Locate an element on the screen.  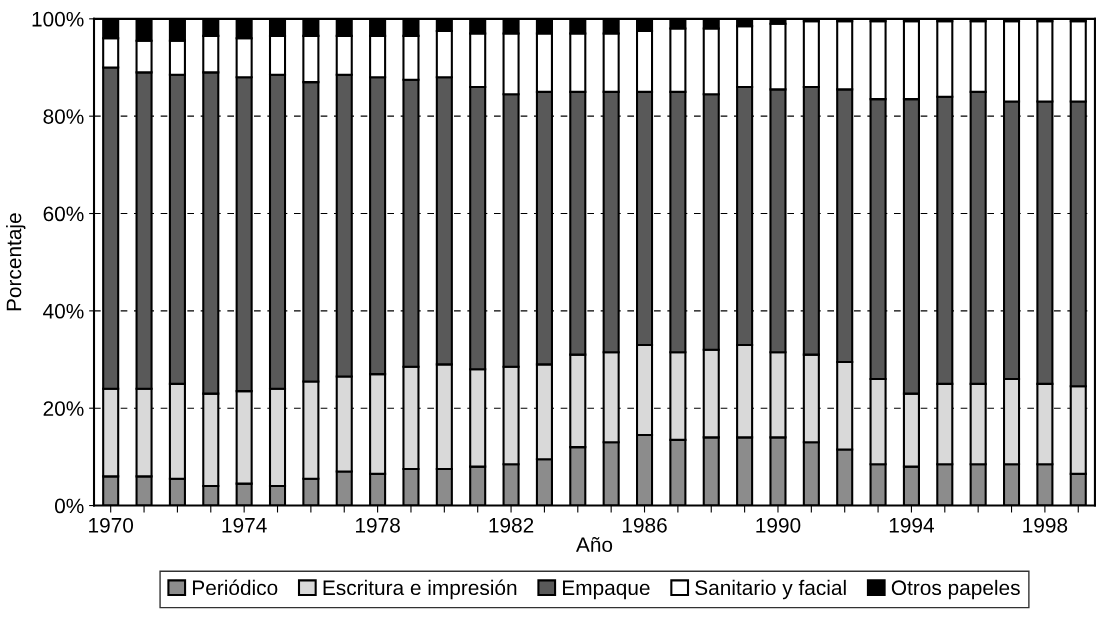
y-tick-label: 80% is located at coordinates (63, 116).